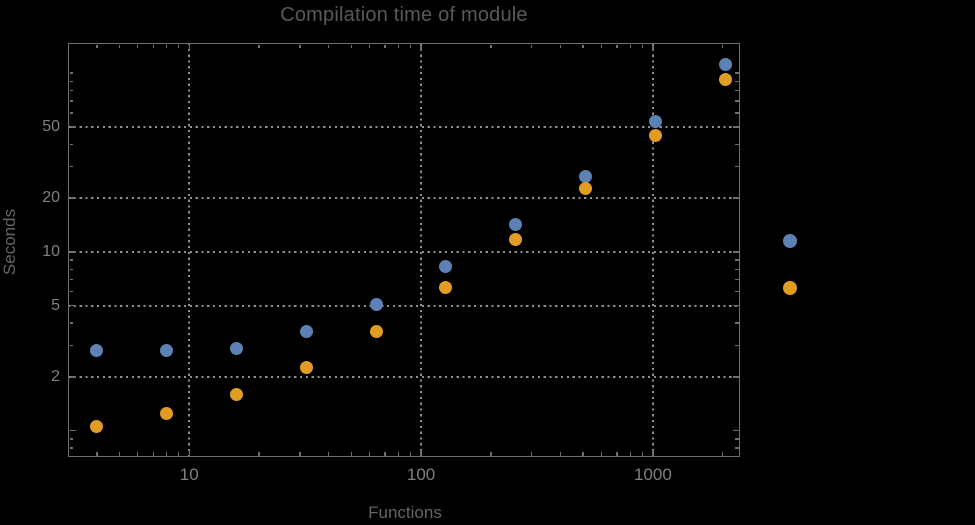 This screenshot has width=975, height=525. What do you see at coordinates (404, 15) in the screenshot?
I see `chart-title: Compilation time of module` at bounding box center [404, 15].